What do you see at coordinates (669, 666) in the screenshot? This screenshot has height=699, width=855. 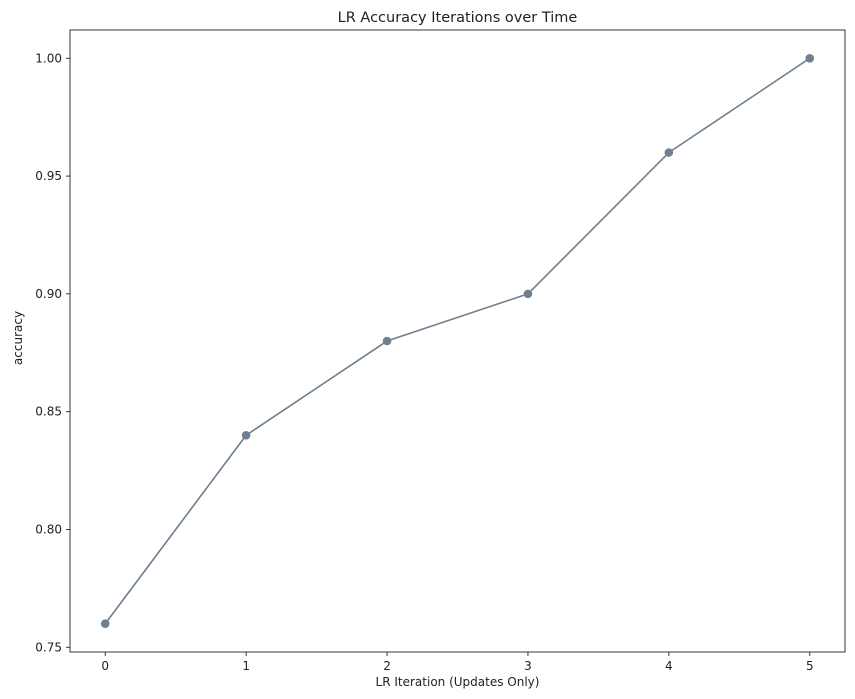 I see `x-tick-label: 4` at bounding box center [669, 666].